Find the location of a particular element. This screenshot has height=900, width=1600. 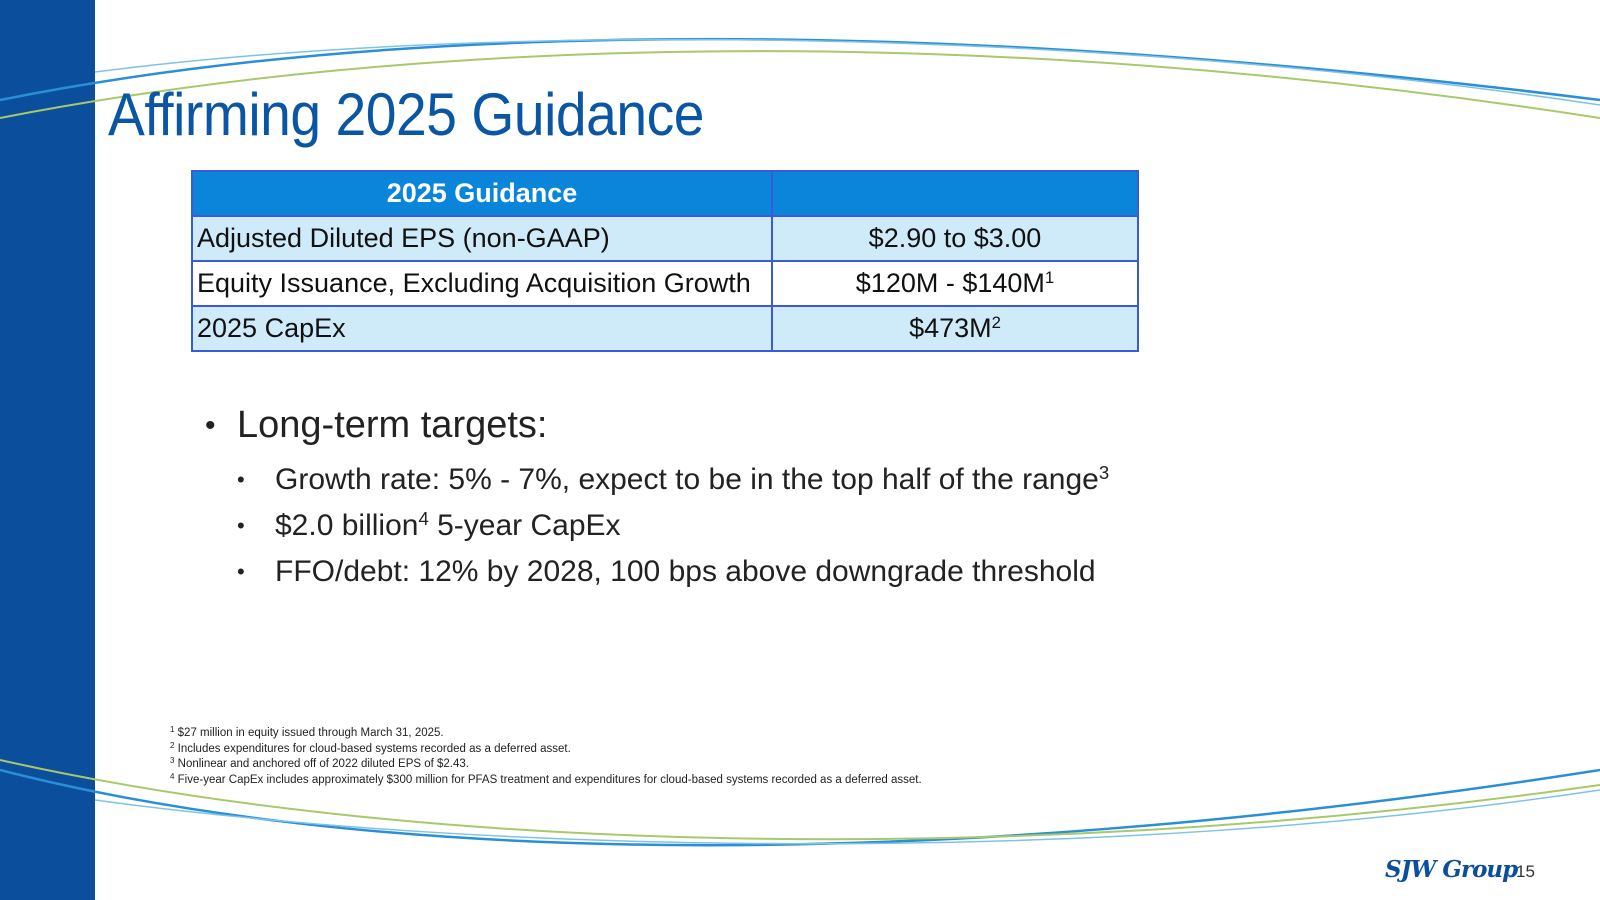

item-note: 4 is located at coordinates (423, 518).